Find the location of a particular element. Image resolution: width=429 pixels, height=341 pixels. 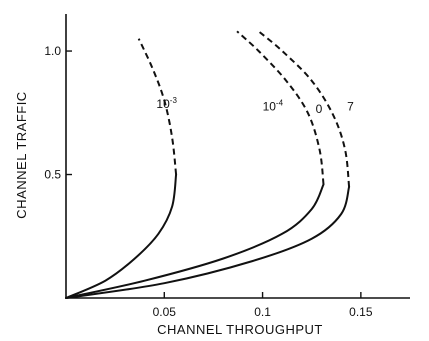

series-0-label: 10-3 is located at coordinates (166, 103).